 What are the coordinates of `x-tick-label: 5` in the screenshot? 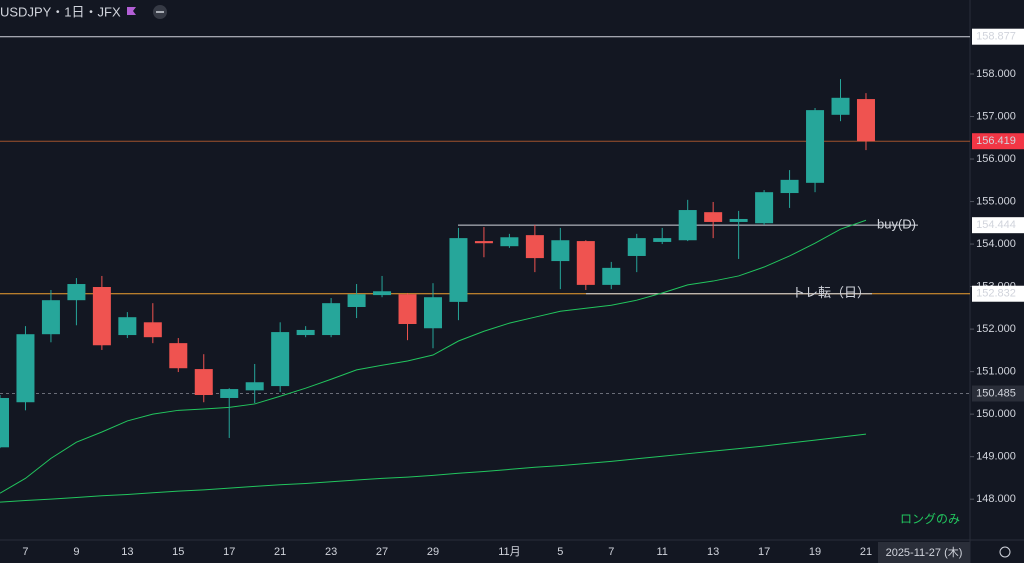 It's located at (560, 552).